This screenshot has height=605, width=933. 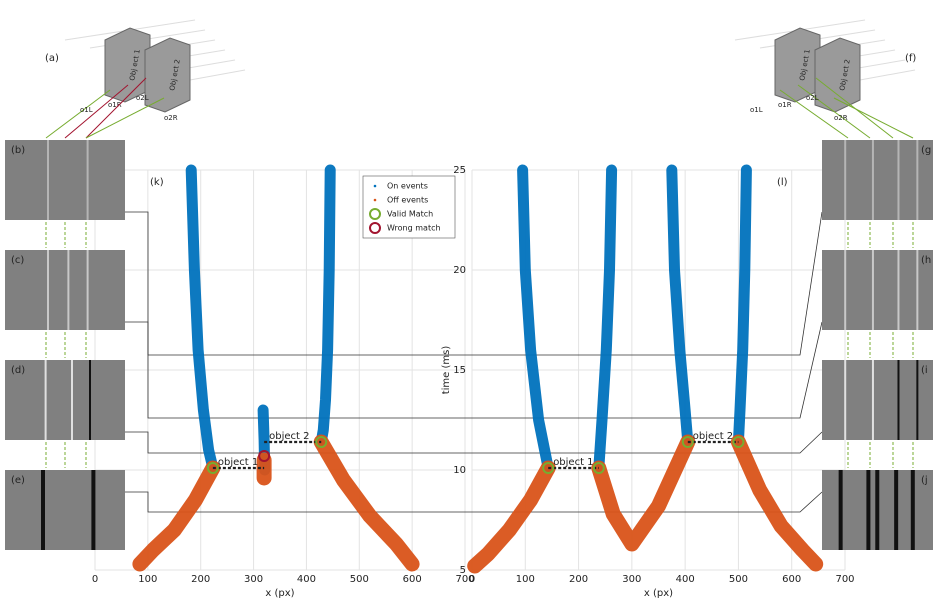 I want to click on panel-label: (f), so click(x=910, y=58).